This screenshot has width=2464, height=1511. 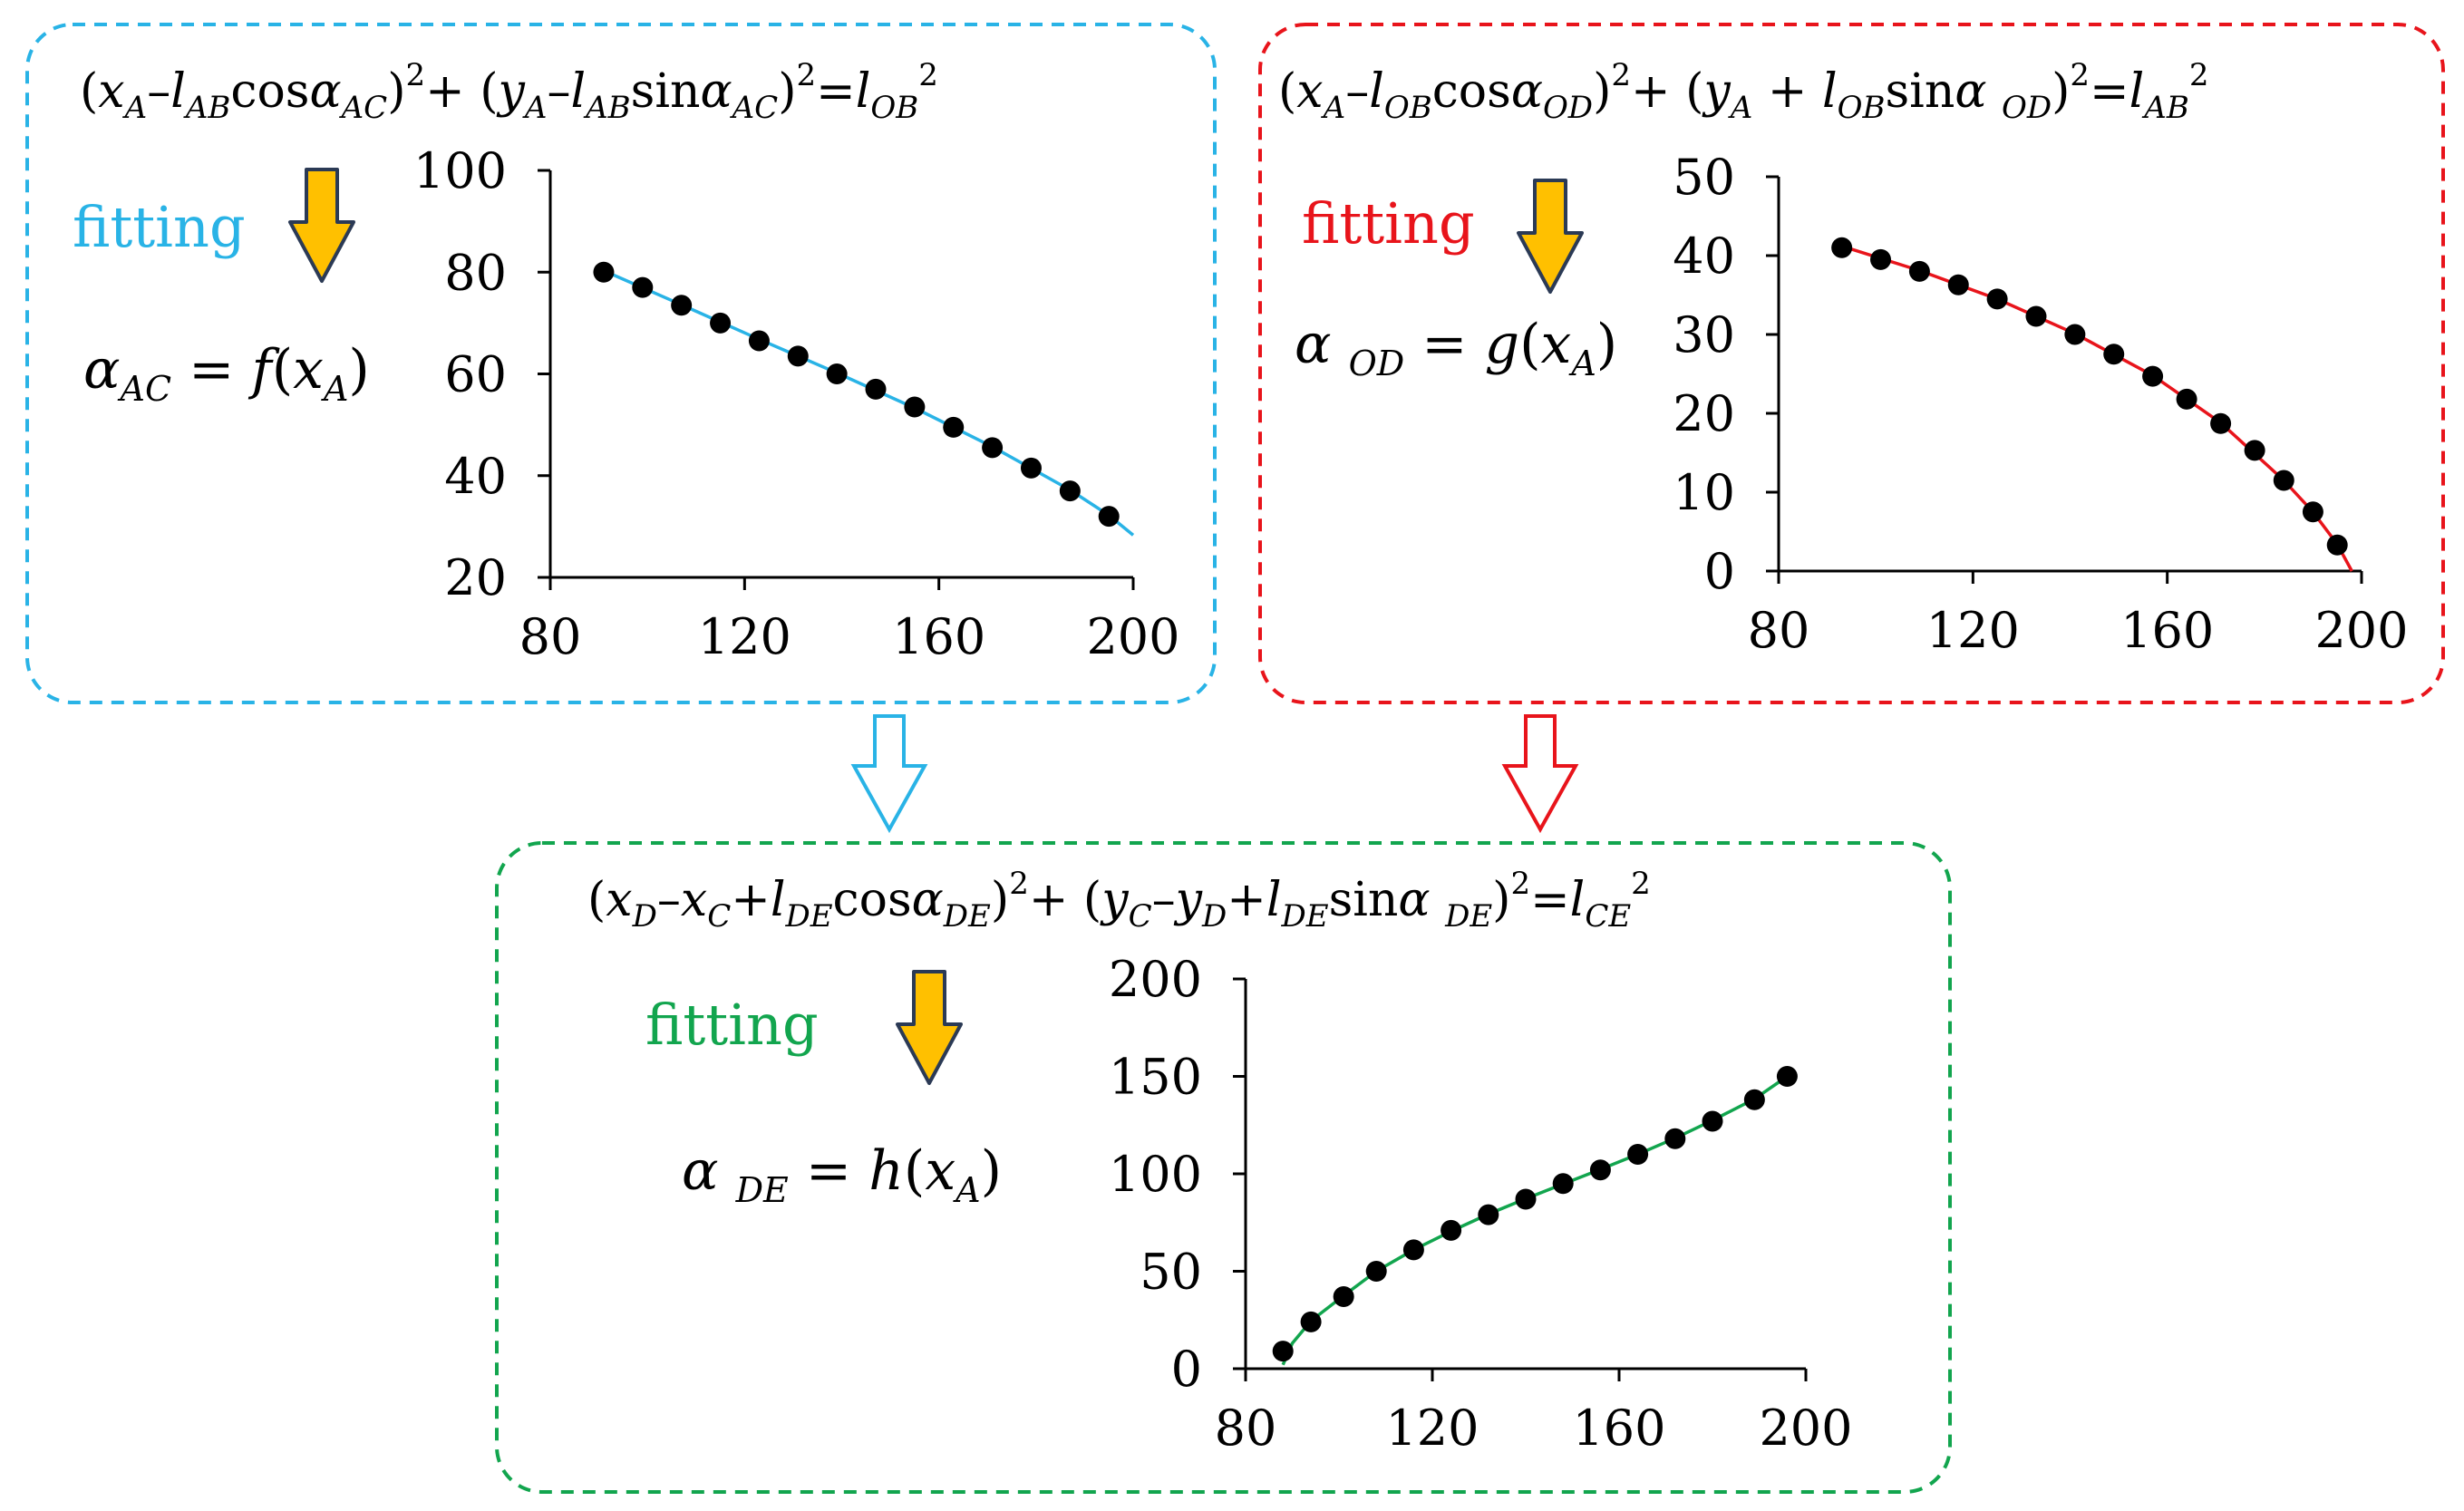 What do you see at coordinates (1155, 979) in the screenshot?
I see `y-tick-label: 200` at bounding box center [1155, 979].